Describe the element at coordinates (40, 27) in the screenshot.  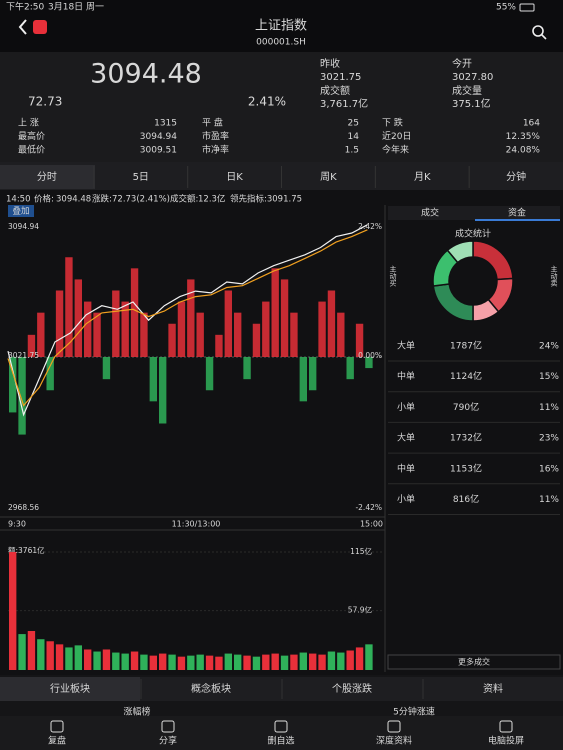
I see `app-icon` at that location.